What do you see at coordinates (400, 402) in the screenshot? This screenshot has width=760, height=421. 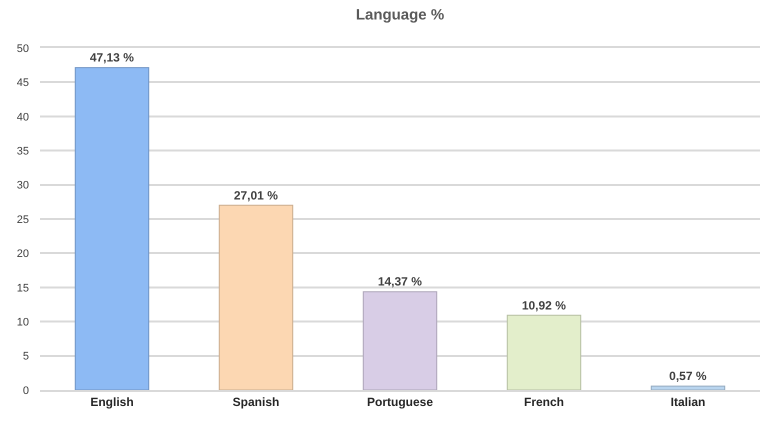 I see `x-tick-label: Portuguese` at bounding box center [400, 402].